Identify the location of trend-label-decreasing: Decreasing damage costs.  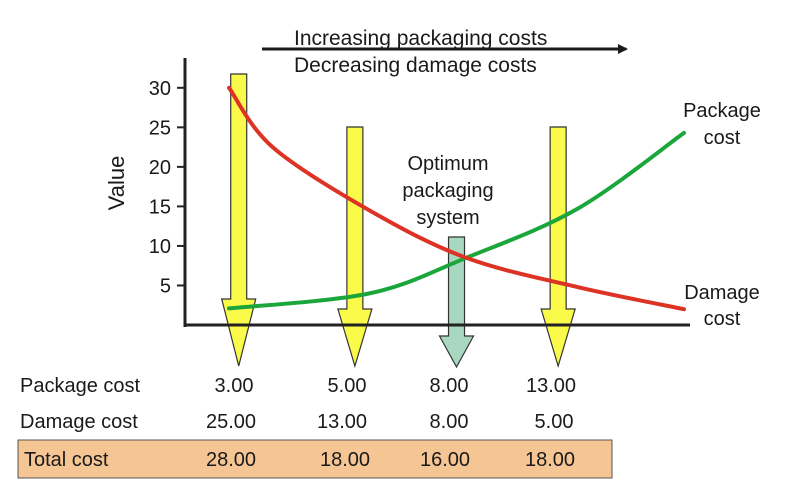
(415, 65).